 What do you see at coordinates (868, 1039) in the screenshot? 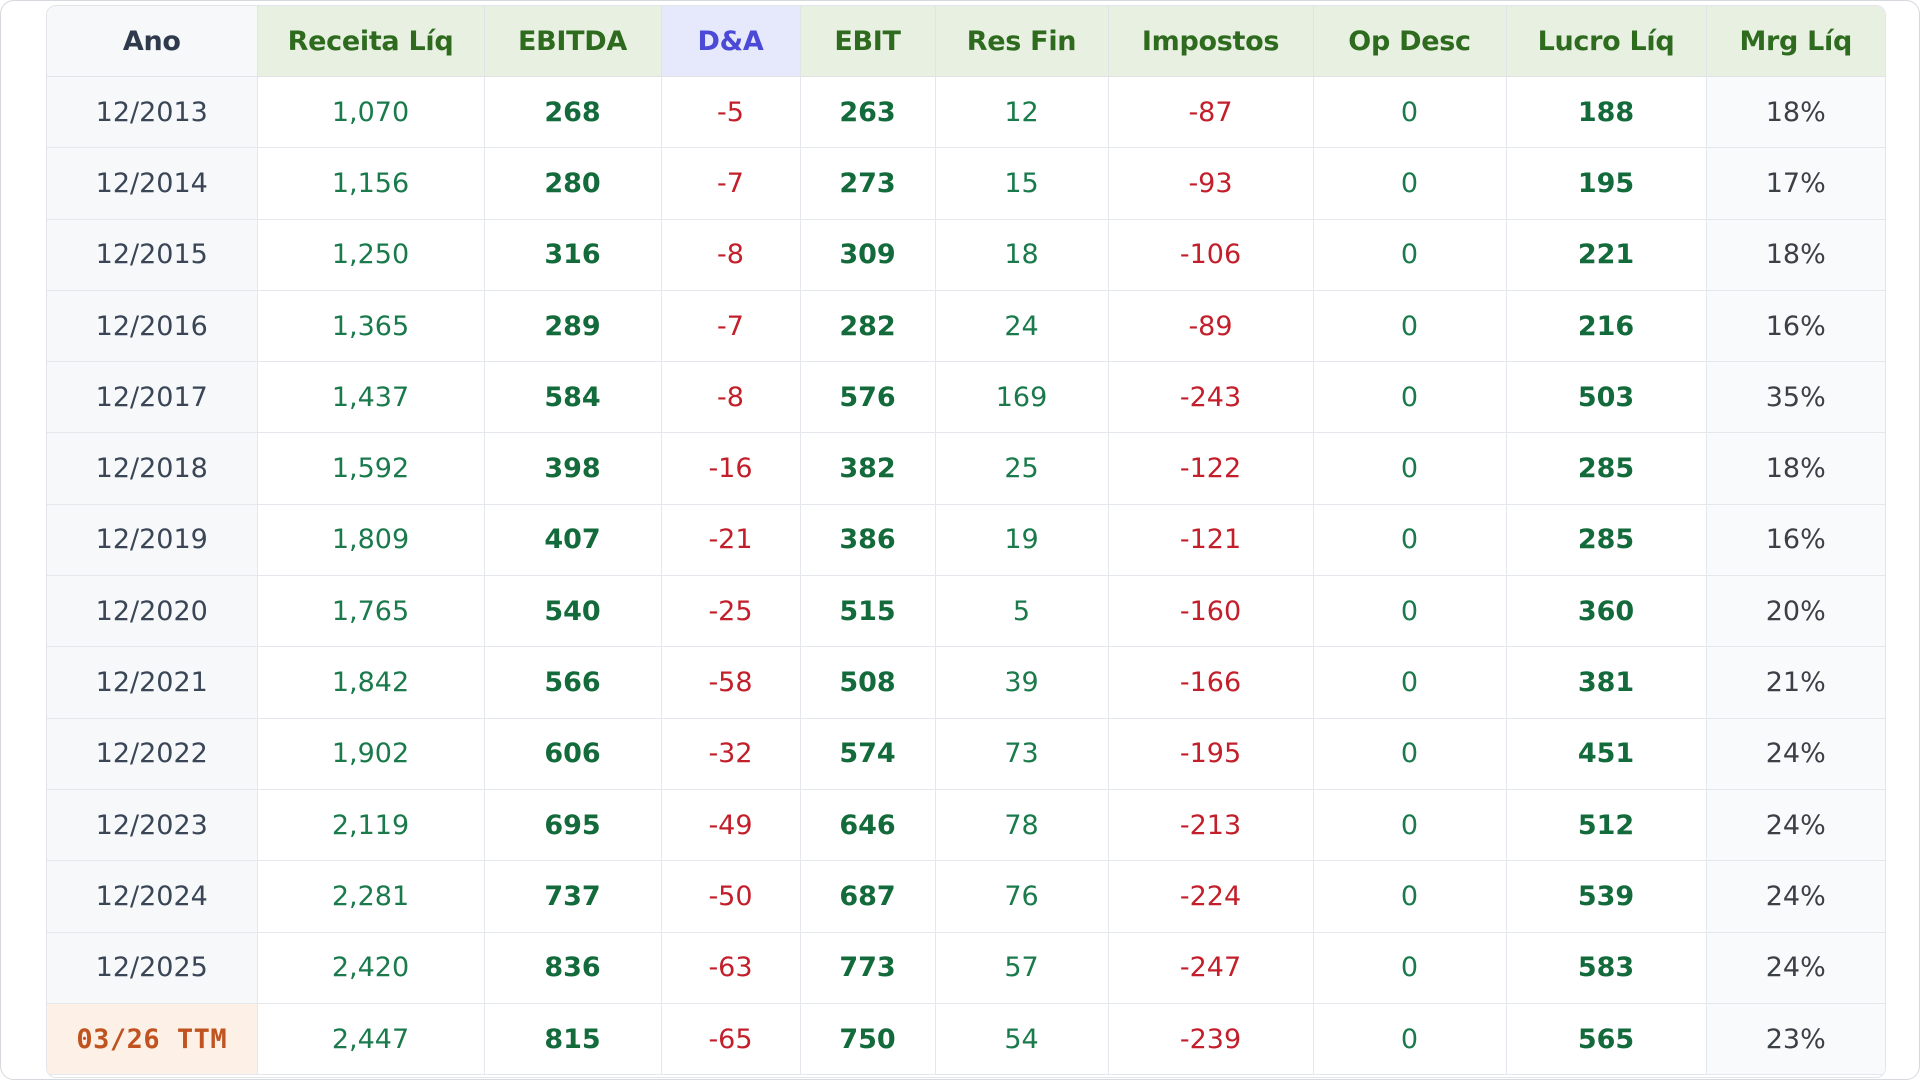
I see `cell-ebit: 750` at bounding box center [868, 1039].